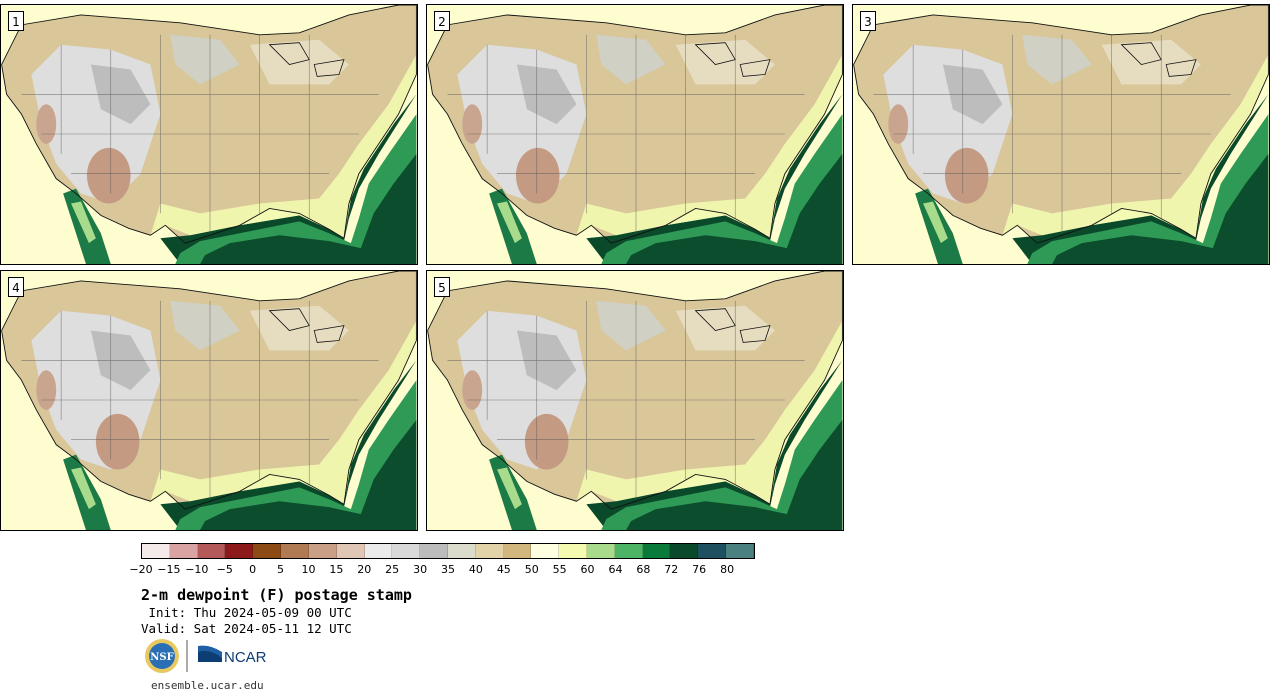  Describe the element at coordinates (531, 569) in the screenshot. I see `colorbar-tick-label: 50` at that location.